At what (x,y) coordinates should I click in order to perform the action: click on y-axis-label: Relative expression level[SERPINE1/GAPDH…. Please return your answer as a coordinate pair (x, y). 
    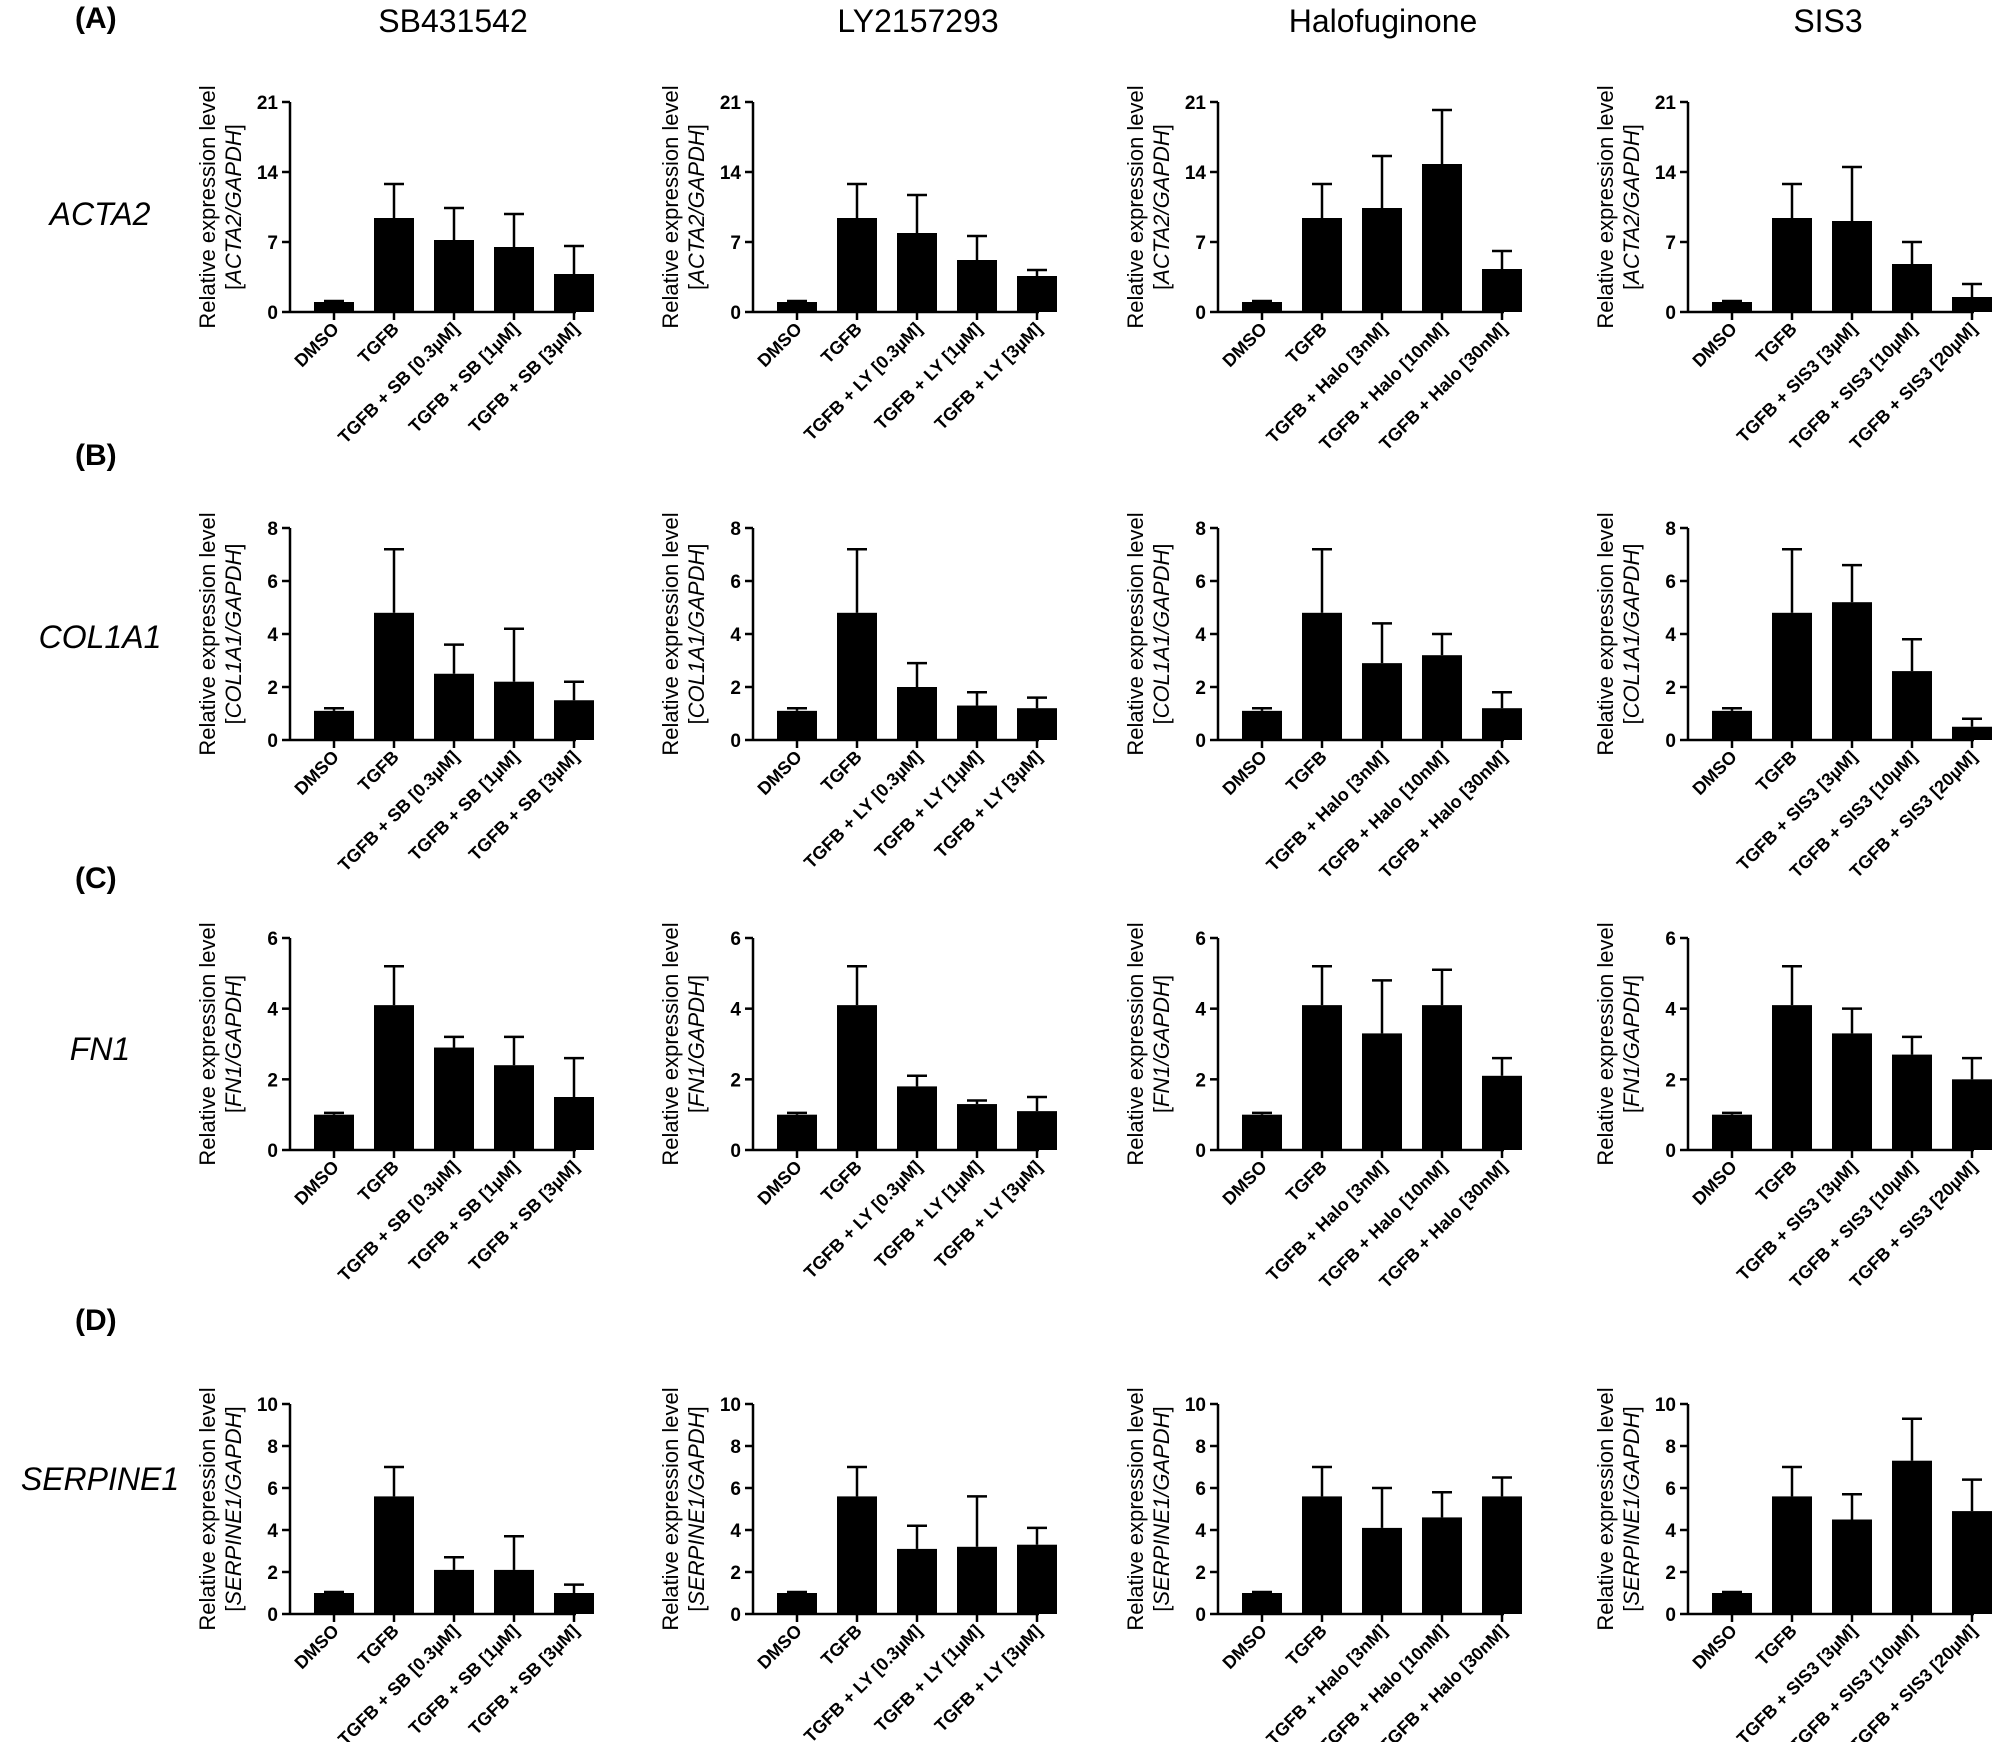
    Looking at the image, I should click on (1618, 1508).